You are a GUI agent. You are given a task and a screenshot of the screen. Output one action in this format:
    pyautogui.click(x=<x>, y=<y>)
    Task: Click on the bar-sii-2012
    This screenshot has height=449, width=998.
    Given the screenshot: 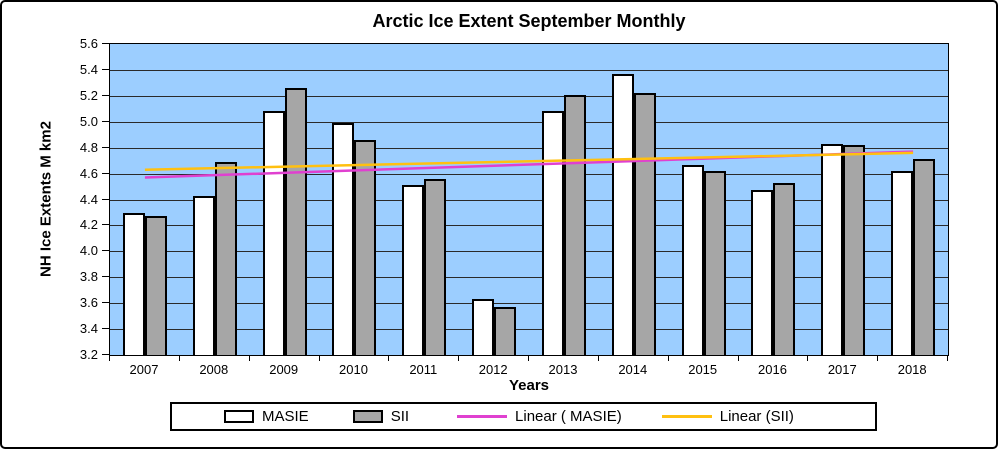 What is the action you would take?
    pyautogui.click(x=505, y=331)
    